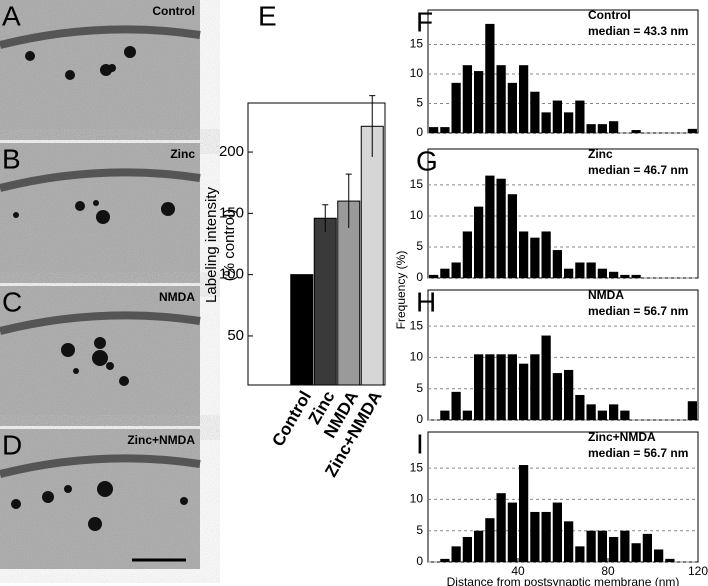 The height and width of the screenshot is (586, 708). What do you see at coordinates (606, 295) in the screenshot?
I see `histogram-title: NMDA` at bounding box center [606, 295].